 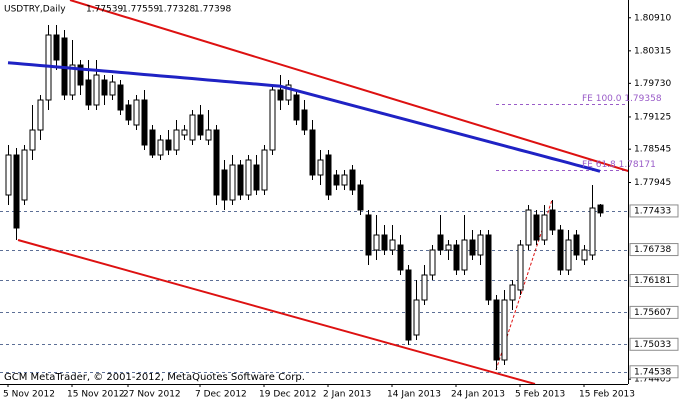 I want to click on x-tick-label: 27 Nov 2012, so click(x=152, y=395).